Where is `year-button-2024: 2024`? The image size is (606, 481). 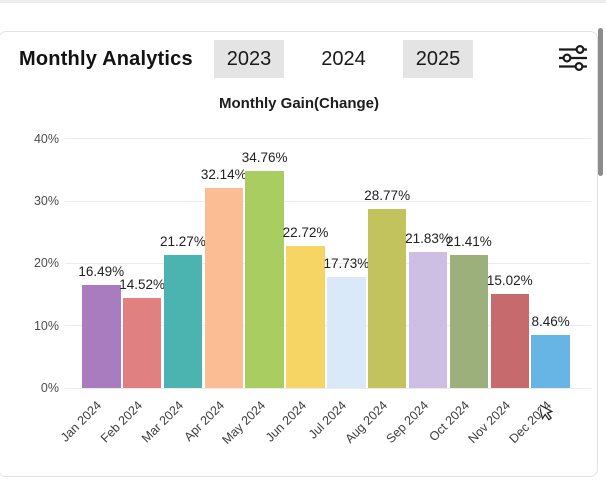
year-button-2024: 2024 is located at coordinates (343, 59).